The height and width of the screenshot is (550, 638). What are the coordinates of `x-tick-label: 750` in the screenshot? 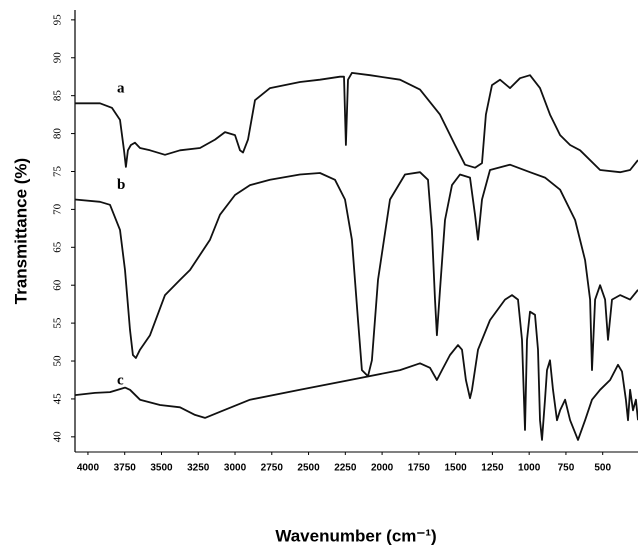 It's located at (566, 468).